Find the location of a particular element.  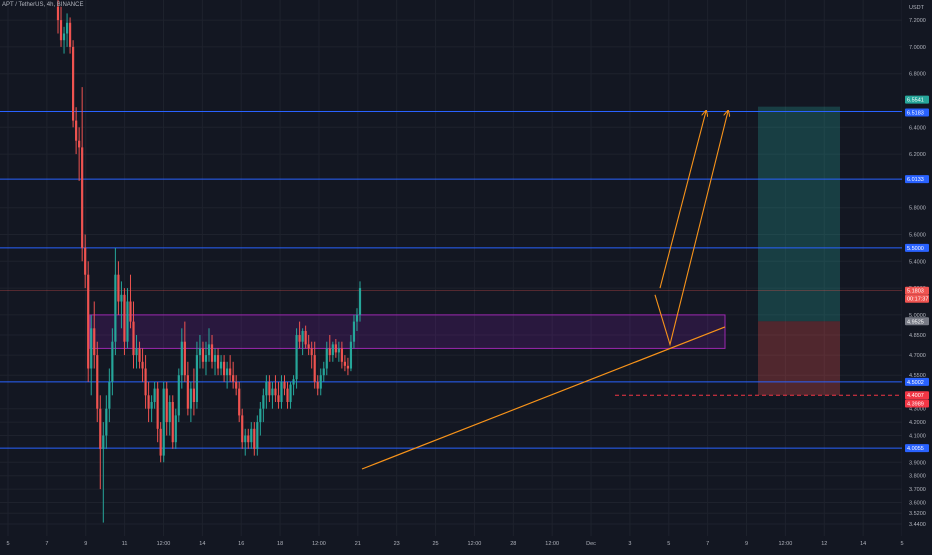

time-tick-label: Dec is located at coordinates (591, 544).